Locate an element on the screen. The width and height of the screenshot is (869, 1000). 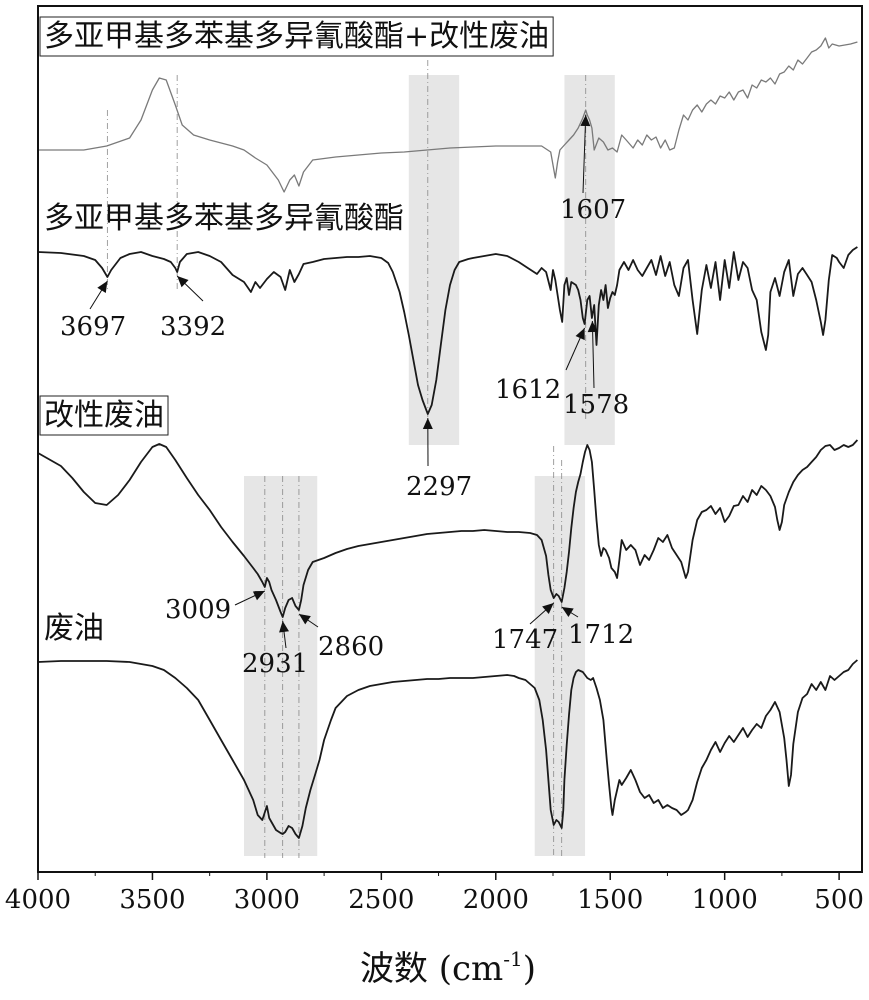
peak-label-2297: 2297 is located at coordinates (439, 487).